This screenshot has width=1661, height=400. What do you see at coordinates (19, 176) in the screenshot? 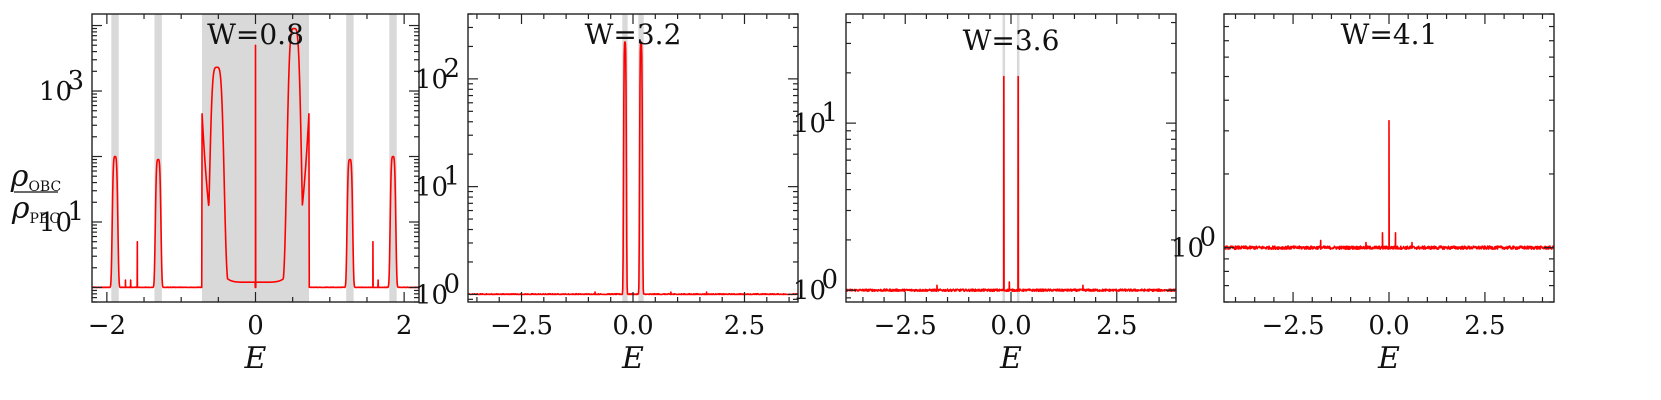
I see `ylabel-numerator: ρ` at bounding box center [19, 176].